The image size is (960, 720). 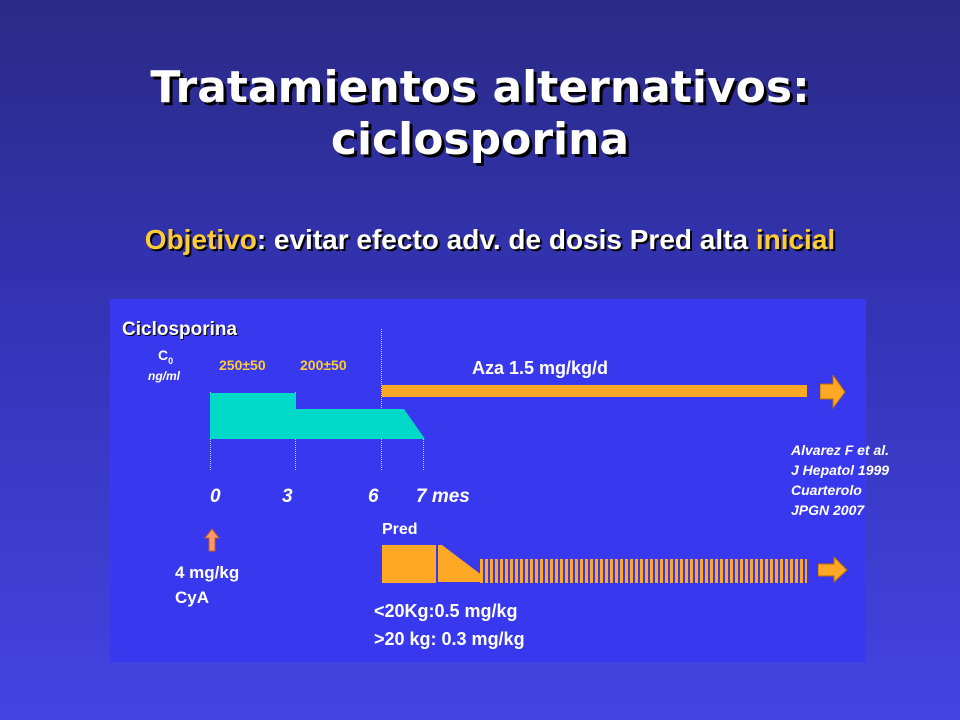 I want to click on timeline-7: 7 mes, so click(x=443, y=496).